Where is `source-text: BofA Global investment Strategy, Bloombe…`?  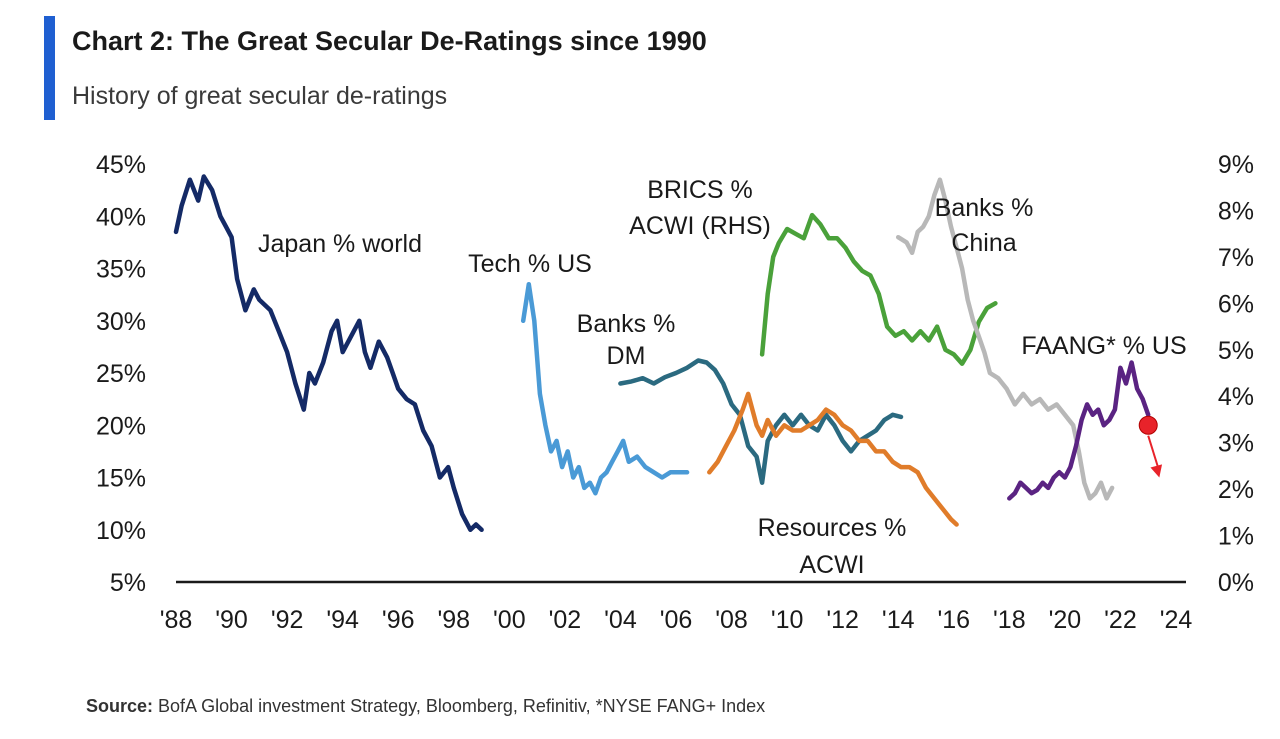 source-text: BofA Global investment Strategy, Bloombe… is located at coordinates (459, 706).